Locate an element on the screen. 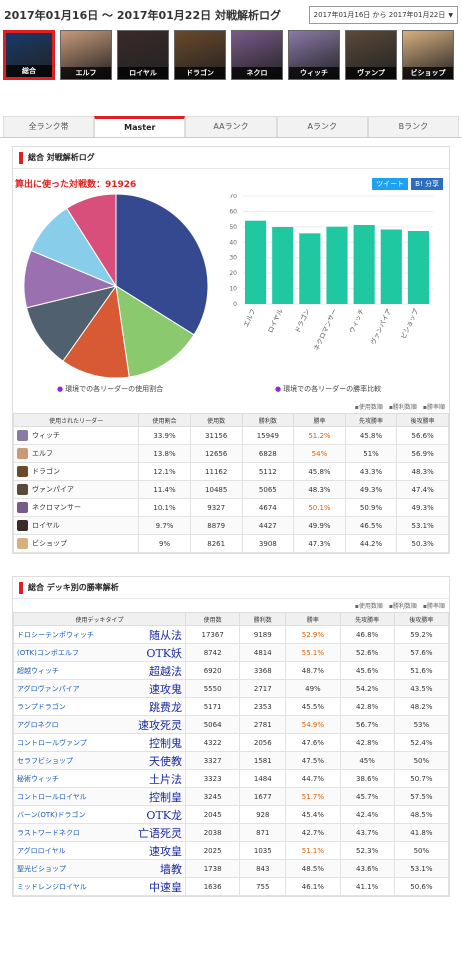 The image size is (462, 960). deck-cell-content: ランプドラゴン 跳费龙 is located at coordinates (99, 707).